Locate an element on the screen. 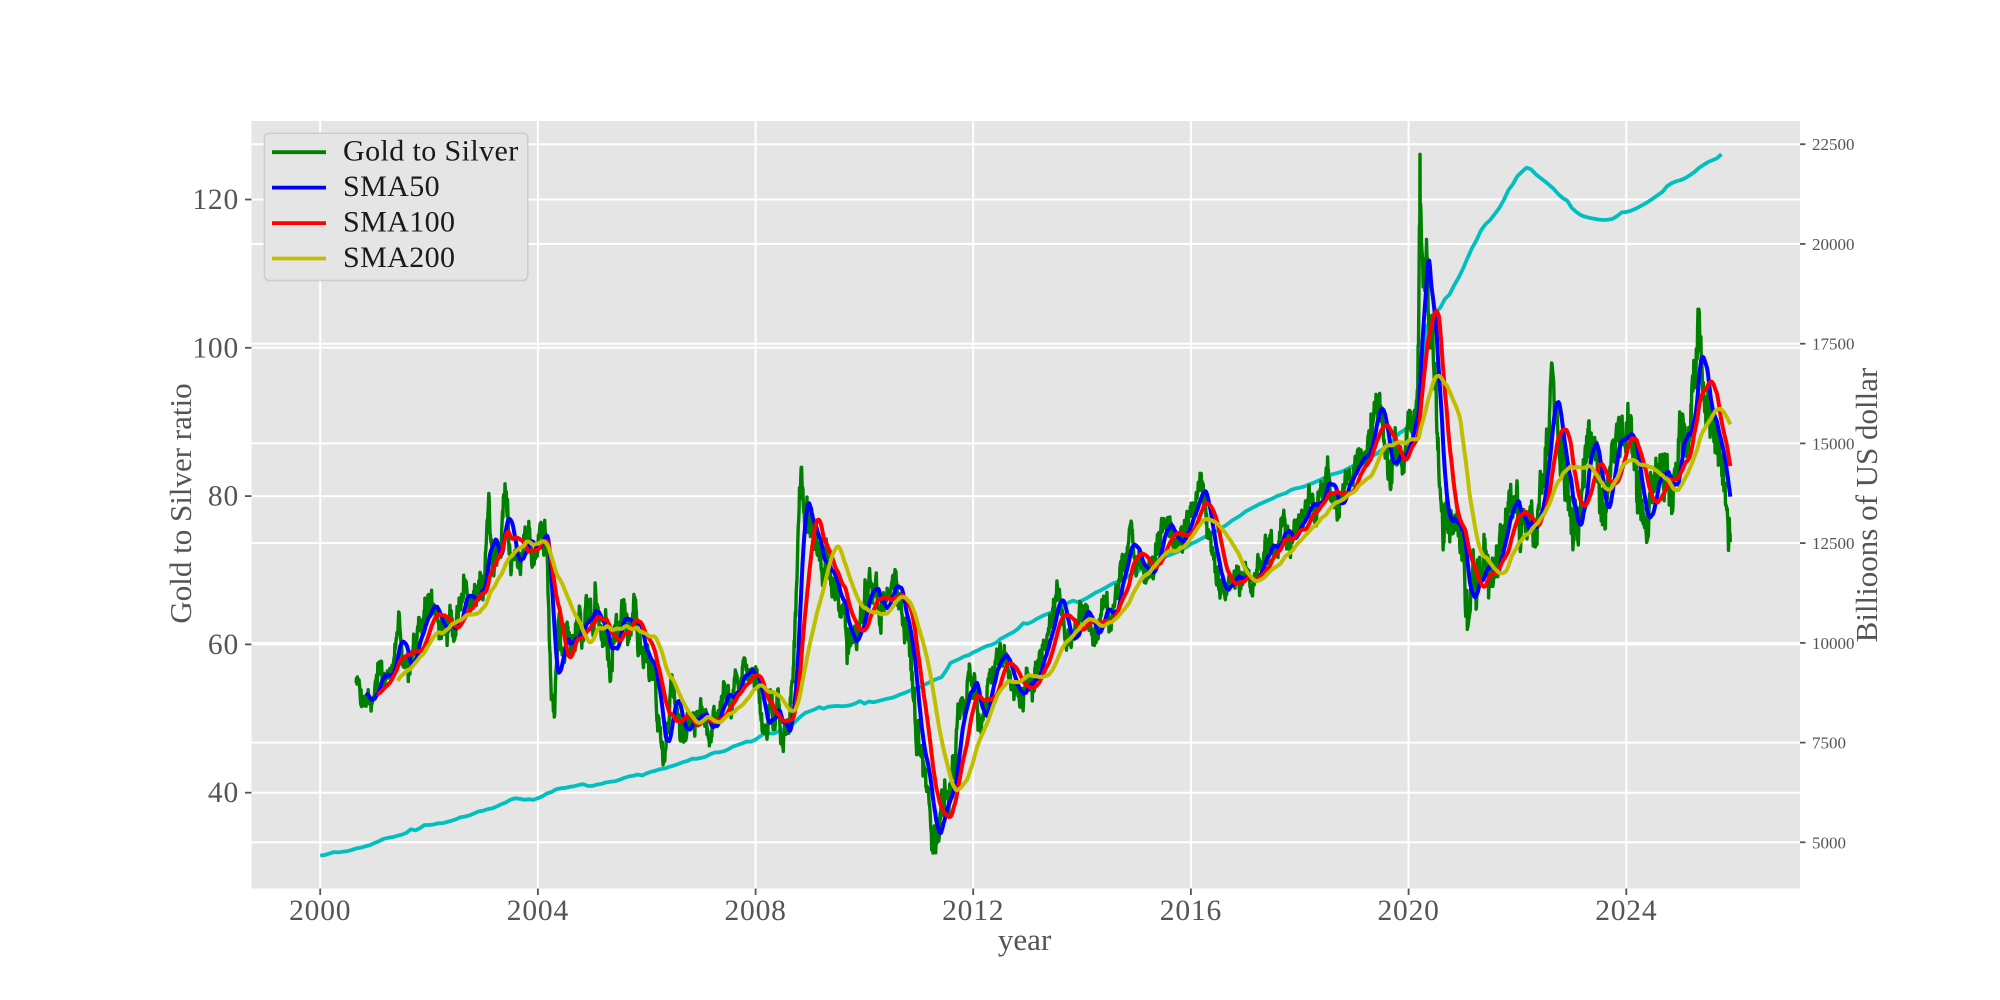 This screenshot has width=2000, height=1000. svg-text: 12500 is located at coordinates (1833, 543).